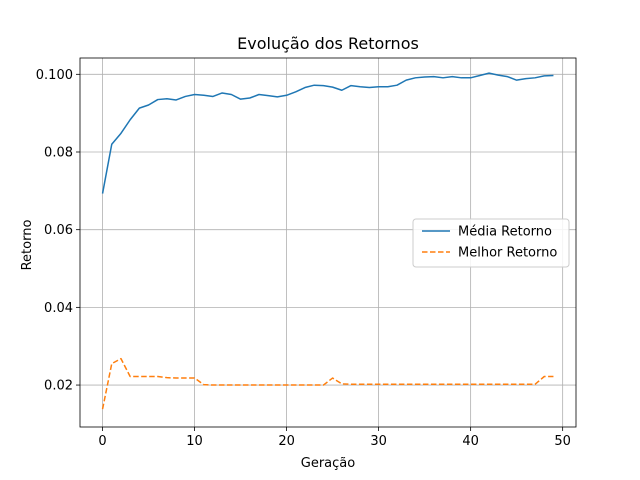 This screenshot has width=640, height=480. I want to click on chart-title: Evolução dos Retornos, so click(328, 43).